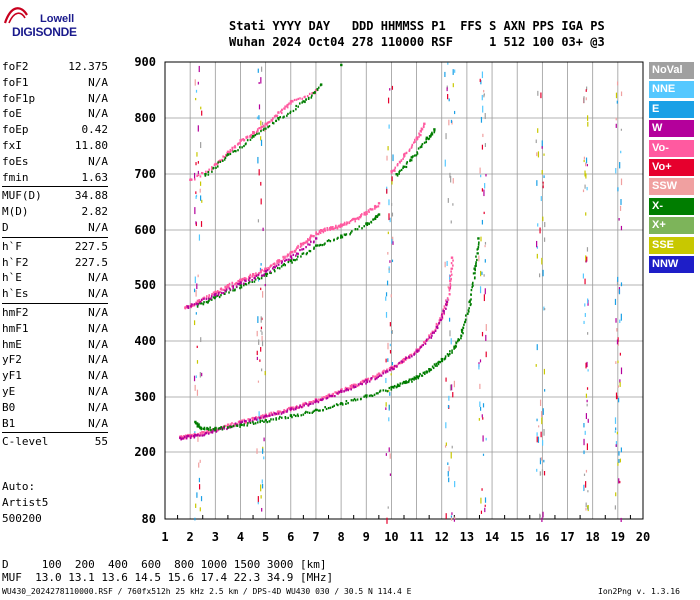 This screenshot has height=600, width=700. I want to click on x-tick-label: 16, so click(542, 537).